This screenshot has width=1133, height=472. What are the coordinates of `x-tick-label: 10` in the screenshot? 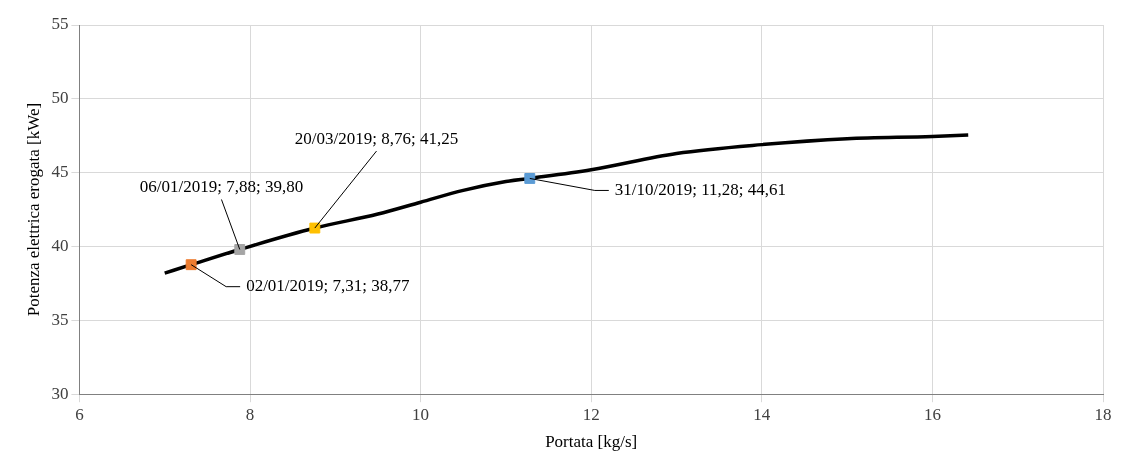 It's located at (421, 414).